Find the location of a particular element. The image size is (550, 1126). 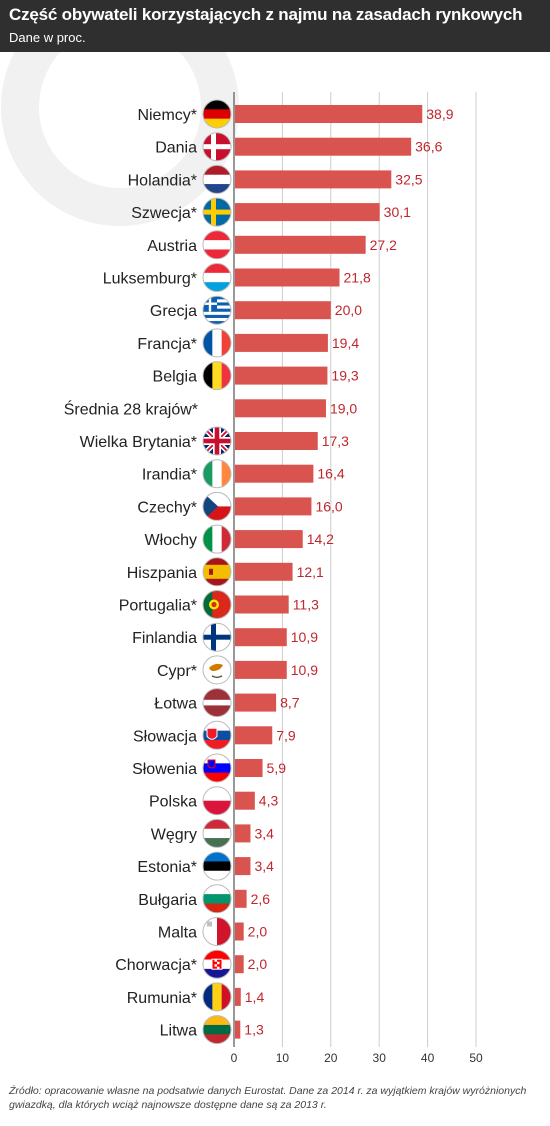

country-label: Estonia* is located at coordinates (167, 867).